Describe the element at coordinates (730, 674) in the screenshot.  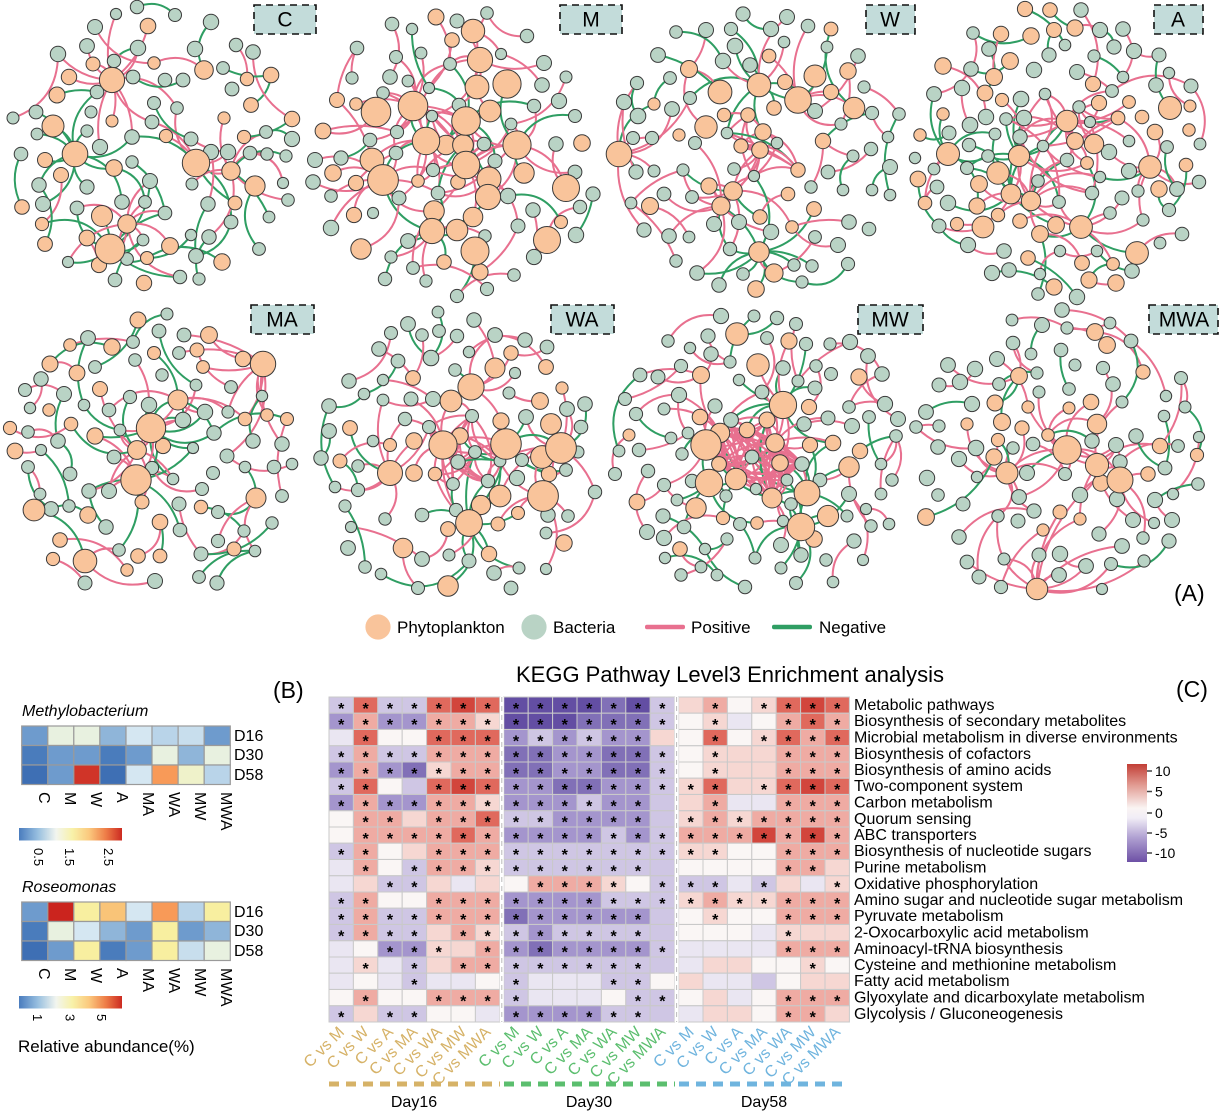
I see `svg-text:KEGG Pathway Level3 Enrichment: KEGG Pathway Level3 Enrichment analysis` at that location.